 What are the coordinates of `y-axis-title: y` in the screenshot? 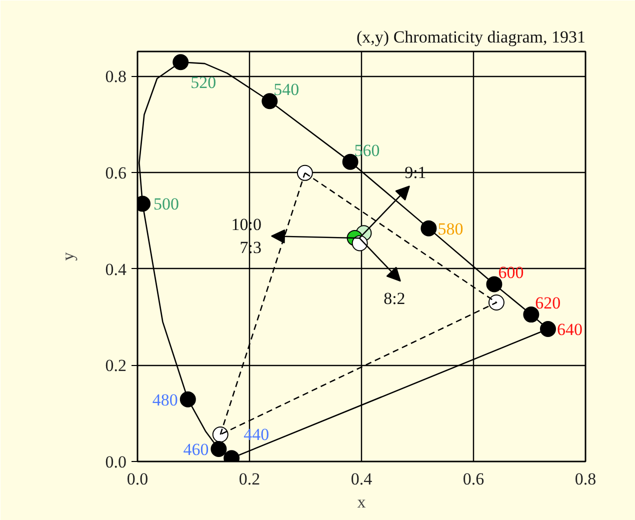 It's located at (68, 256).